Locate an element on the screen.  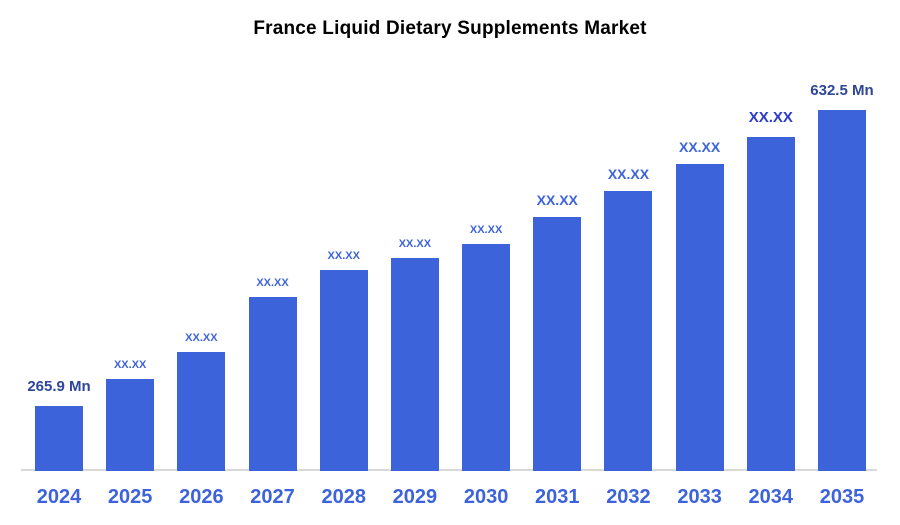
bar-2031 is located at coordinates (557, 344).